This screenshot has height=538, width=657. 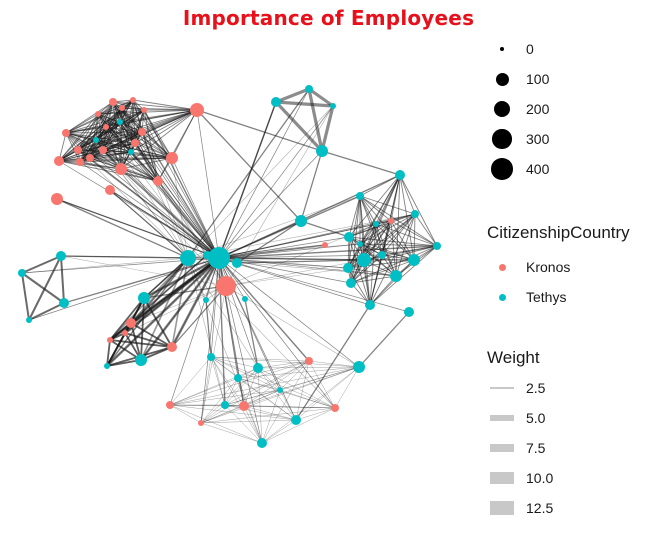 I want to click on size-legend-item-key, so click(x=502, y=49).